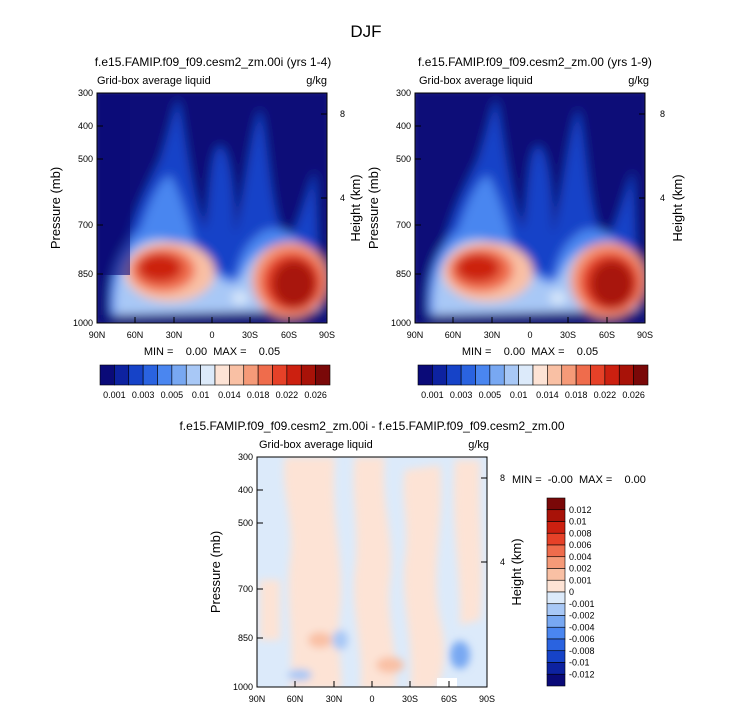  I want to click on colorbar-label: 0.026, so click(633, 395).